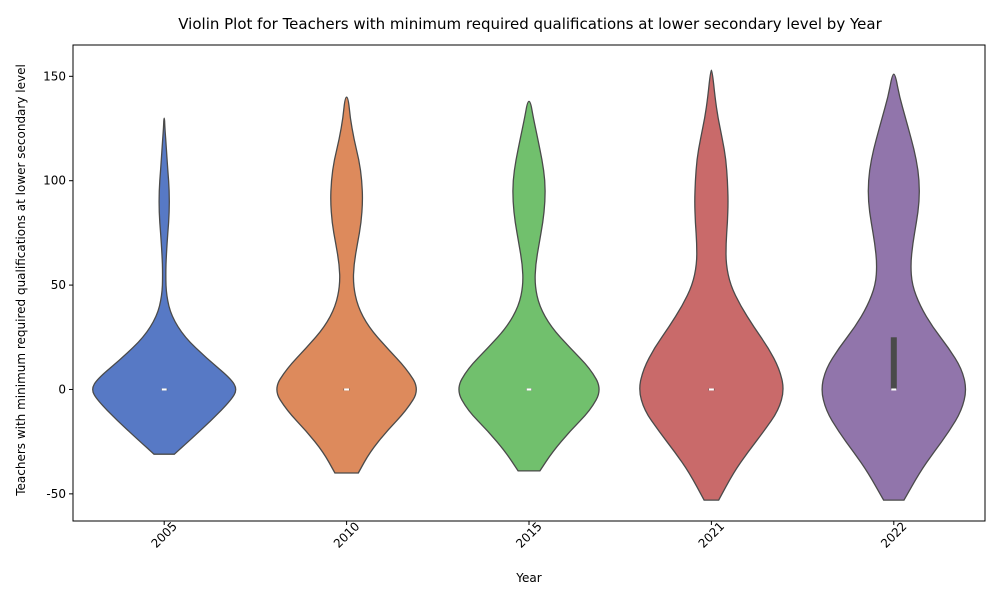 The width and height of the screenshot is (1000, 600). What do you see at coordinates (711, 389) in the screenshot?
I see `median-marker-2021` at bounding box center [711, 389].